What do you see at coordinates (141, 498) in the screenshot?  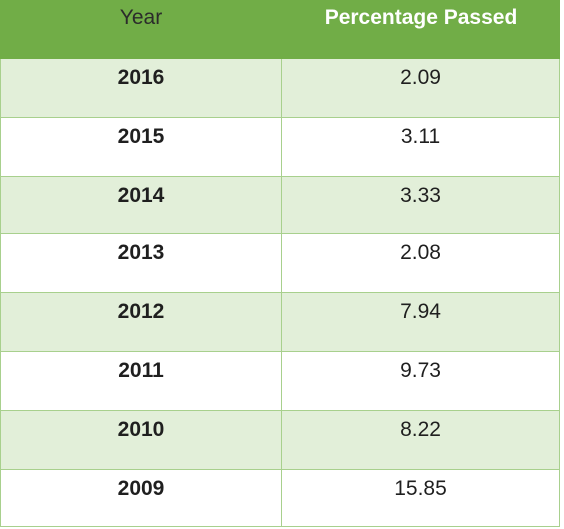 I see `year-cell: 2009` at bounding box center [141, 498].